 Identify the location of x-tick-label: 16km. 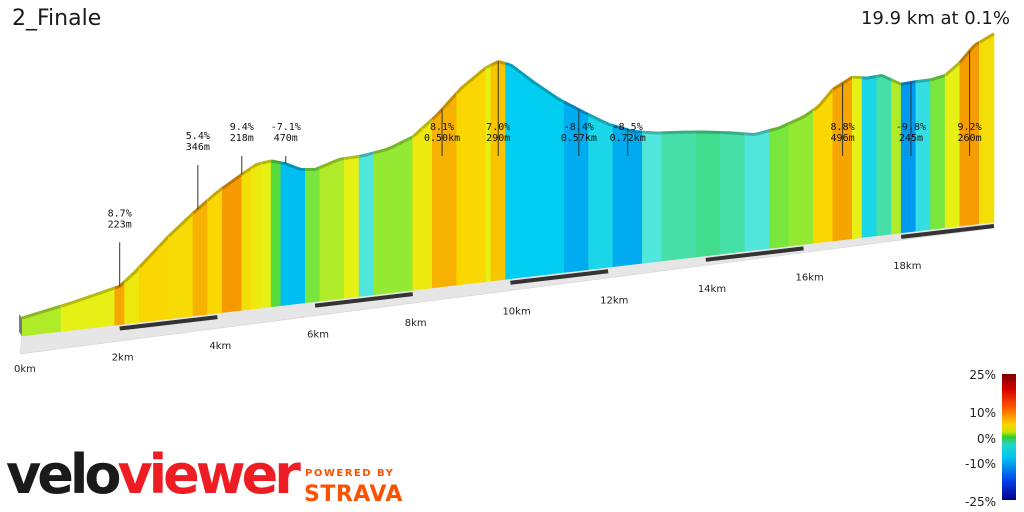
(810, 277).